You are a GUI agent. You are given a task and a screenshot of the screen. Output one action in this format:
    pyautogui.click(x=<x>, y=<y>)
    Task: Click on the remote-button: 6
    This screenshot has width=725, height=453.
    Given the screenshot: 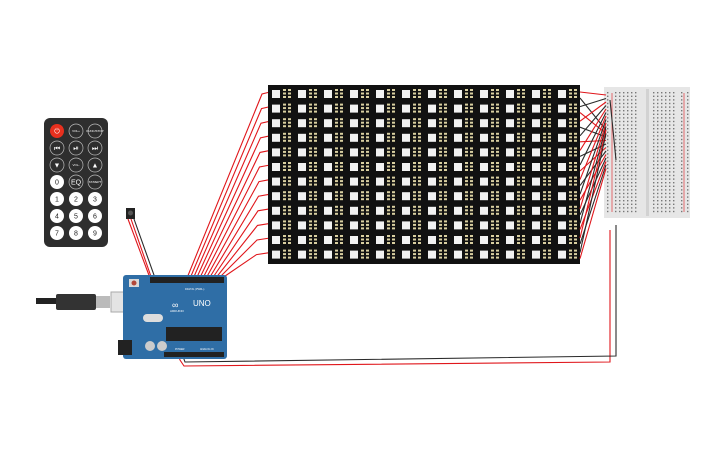 What is the action you would take?
    pyautogui.click(x=95, y=216)
    